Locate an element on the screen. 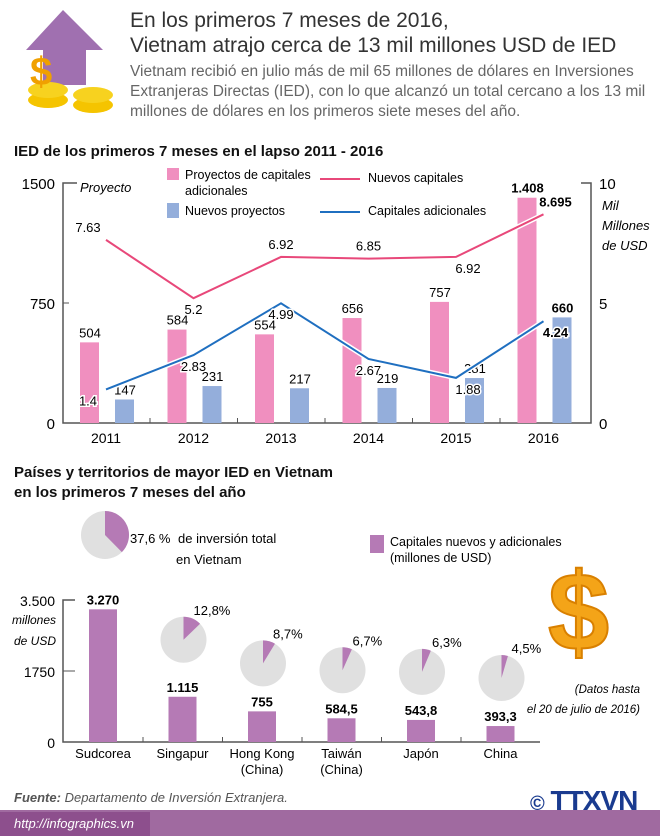 This screenshot has width=660, height=836. bar-label: 231 is located at coordinates (213, 376).